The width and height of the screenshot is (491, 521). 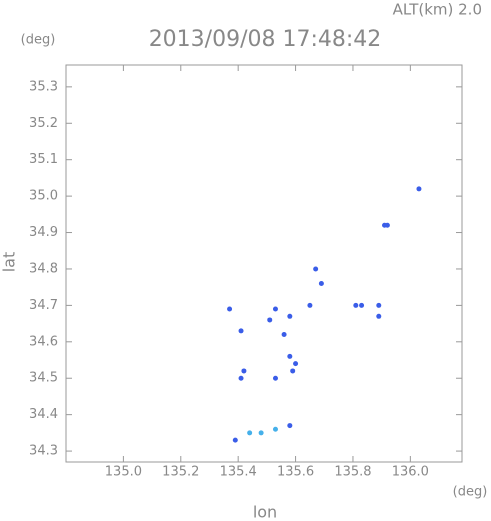 What do you see at coordinates (43, 159) in the screenshot?
I see `y-tick-label: 35.1` at bounding box center [43, 159].